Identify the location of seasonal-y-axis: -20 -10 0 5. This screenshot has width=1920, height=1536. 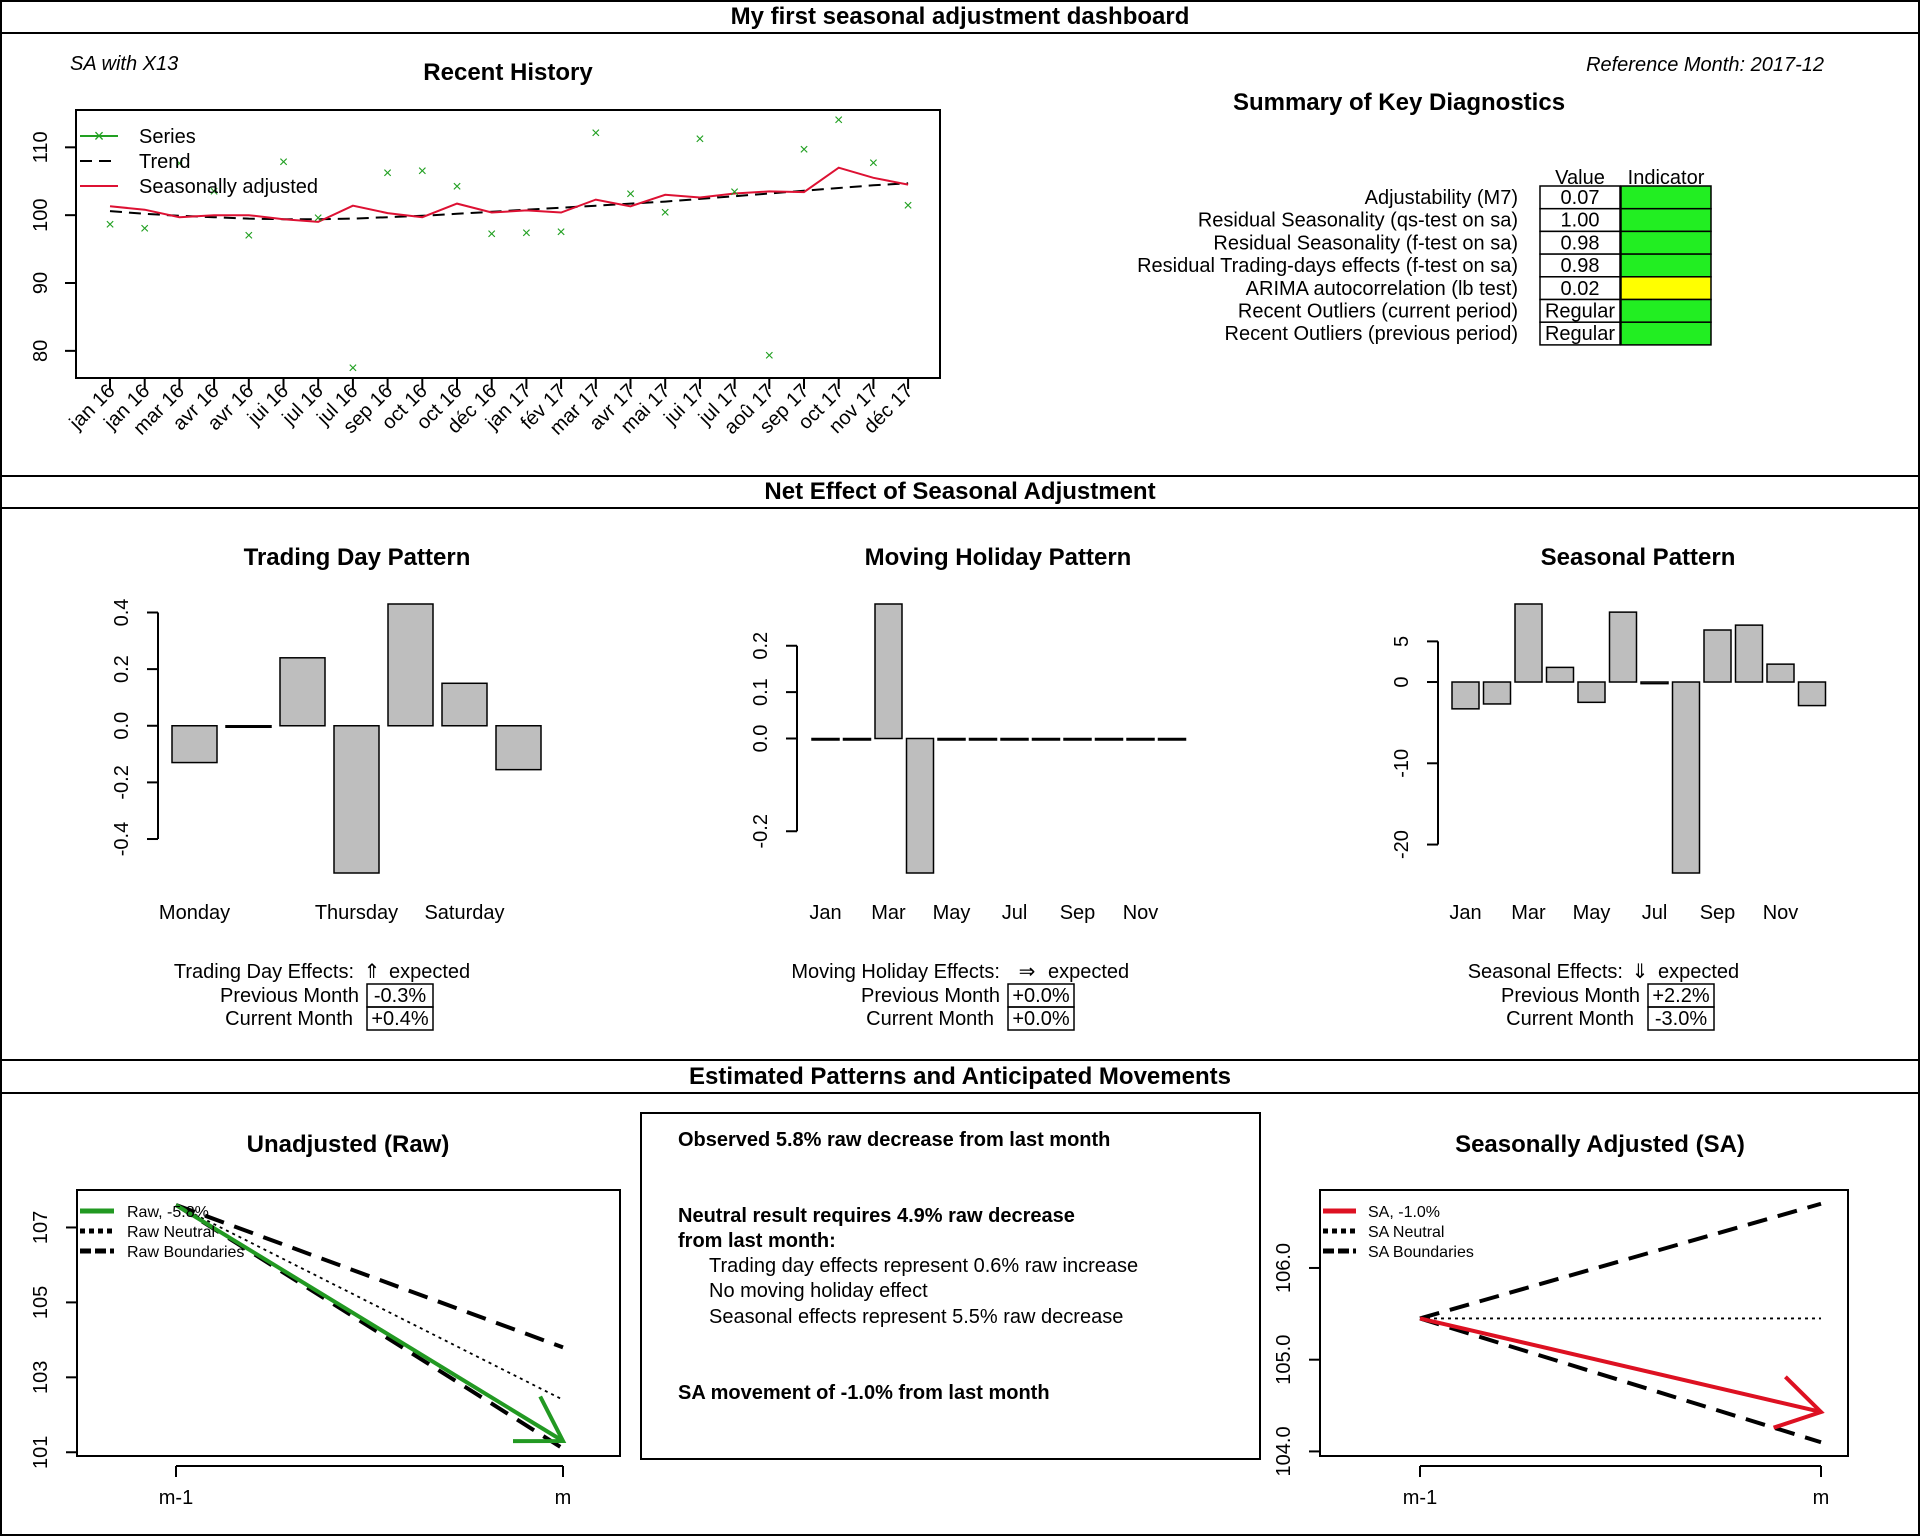
(1415, 747).